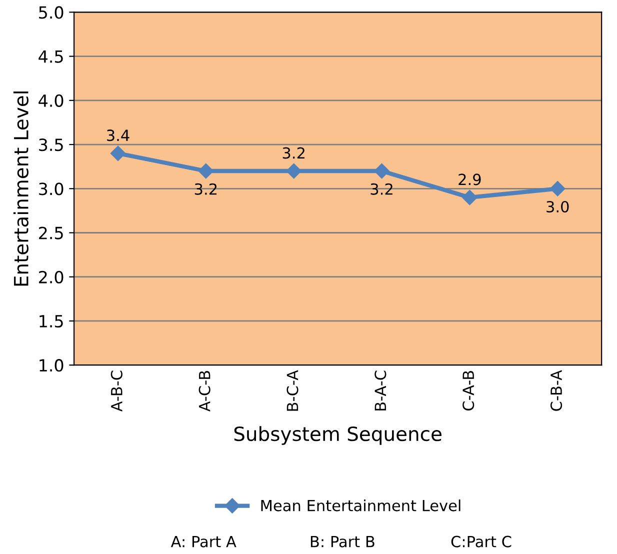 This screenshot has width=617, height=554. I want to click on x-axis-title: Subsystem Sequence, so click(338, 435).